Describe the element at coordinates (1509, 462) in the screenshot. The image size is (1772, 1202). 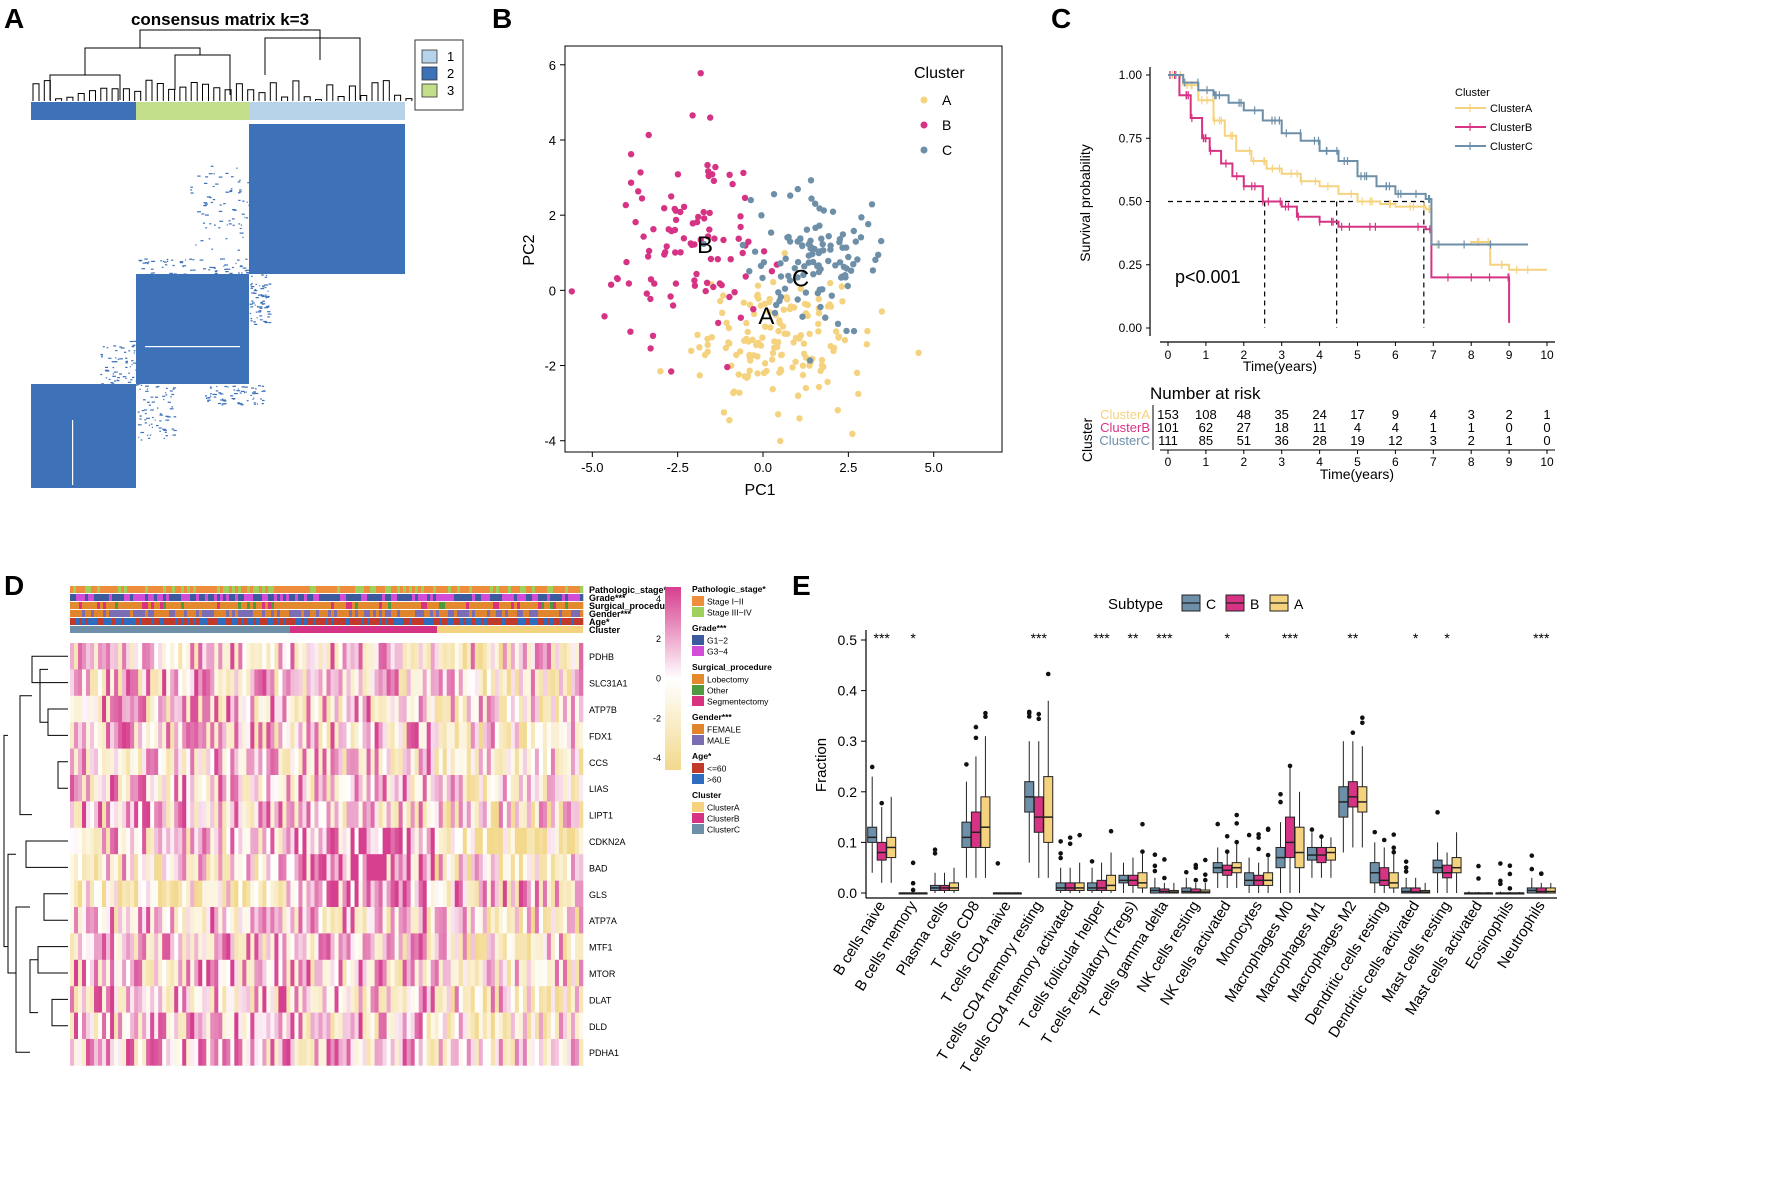
I see `risk-x-tick-label: 9` at that location.